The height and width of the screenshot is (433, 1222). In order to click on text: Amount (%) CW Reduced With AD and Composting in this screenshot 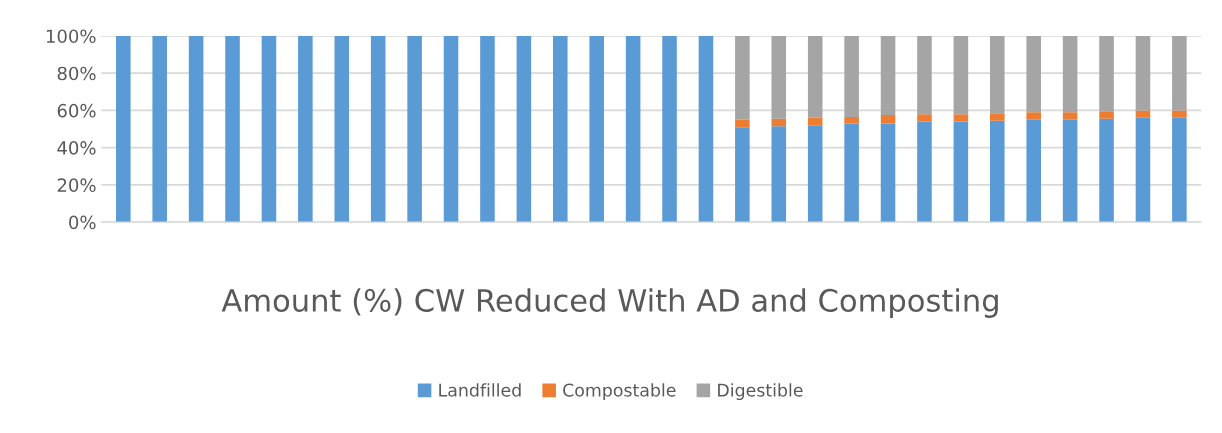, I will do `click(609, 303)`.